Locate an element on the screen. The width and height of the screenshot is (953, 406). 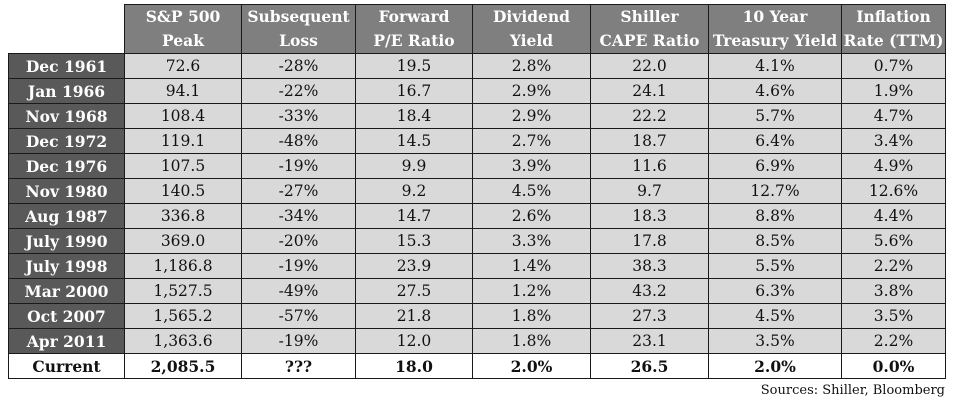
table-cell: 12.0 is located at coordinates (414, 341).